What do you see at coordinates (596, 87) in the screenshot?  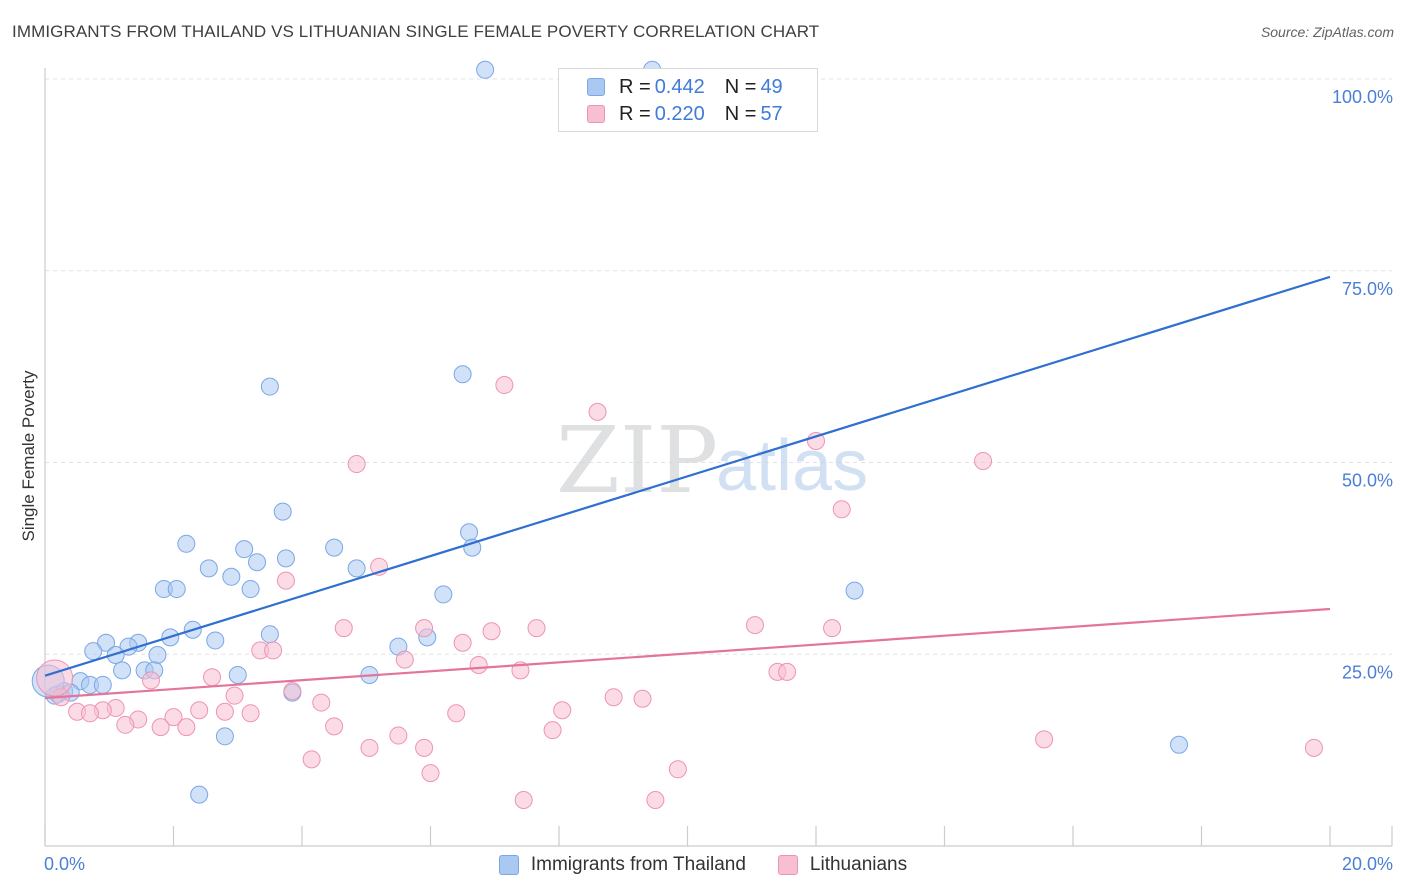 I see `legend-swatch-thailand` at bounding box center [596, 87].